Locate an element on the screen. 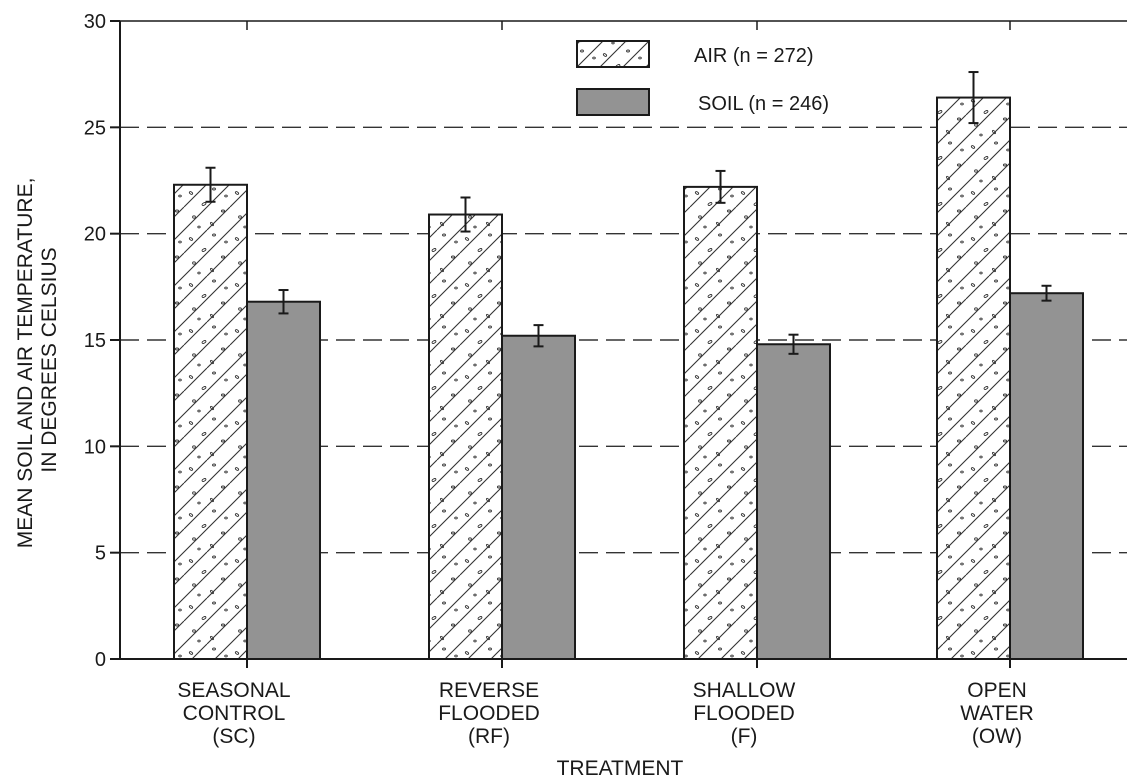 This screenshot has height=778, width=1127. y-axis-title-line-1: MEAN SOIL AND AIR TEMPERATURE, is located at coordinates (25, 363).